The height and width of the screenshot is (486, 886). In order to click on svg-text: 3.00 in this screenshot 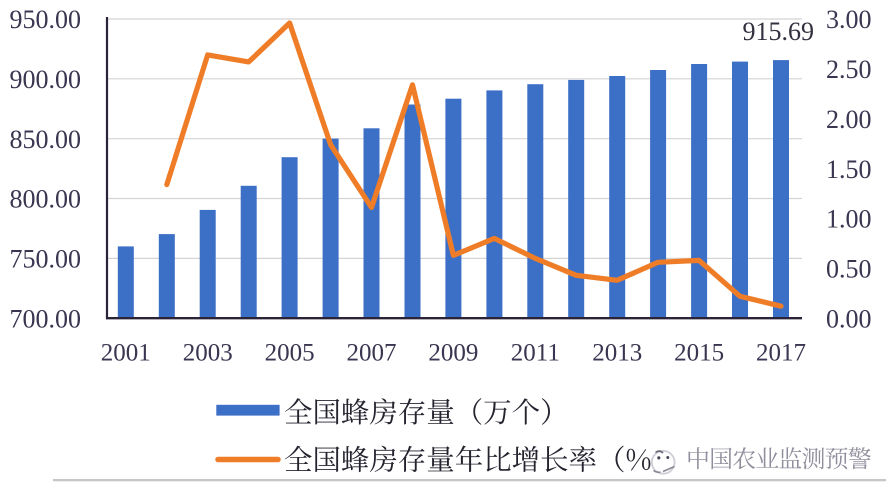, I will do `click(849, 19)`.